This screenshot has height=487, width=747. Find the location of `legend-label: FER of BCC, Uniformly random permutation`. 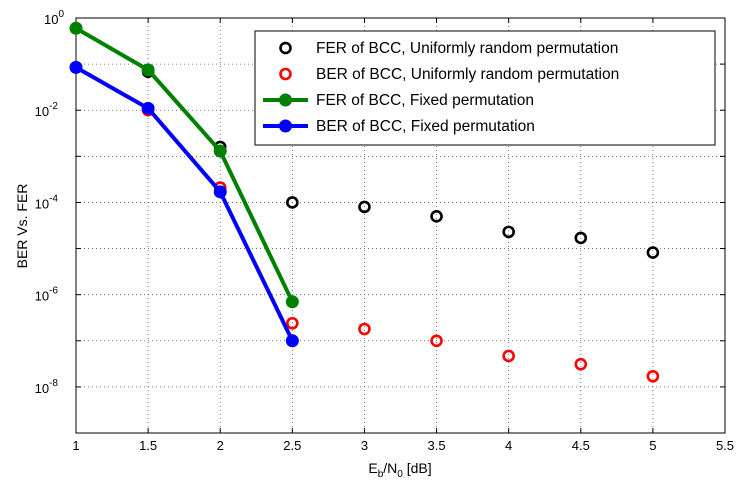

legend-label: FER of BCC, Uniformly random permutation is located at coordinates (467, 48).